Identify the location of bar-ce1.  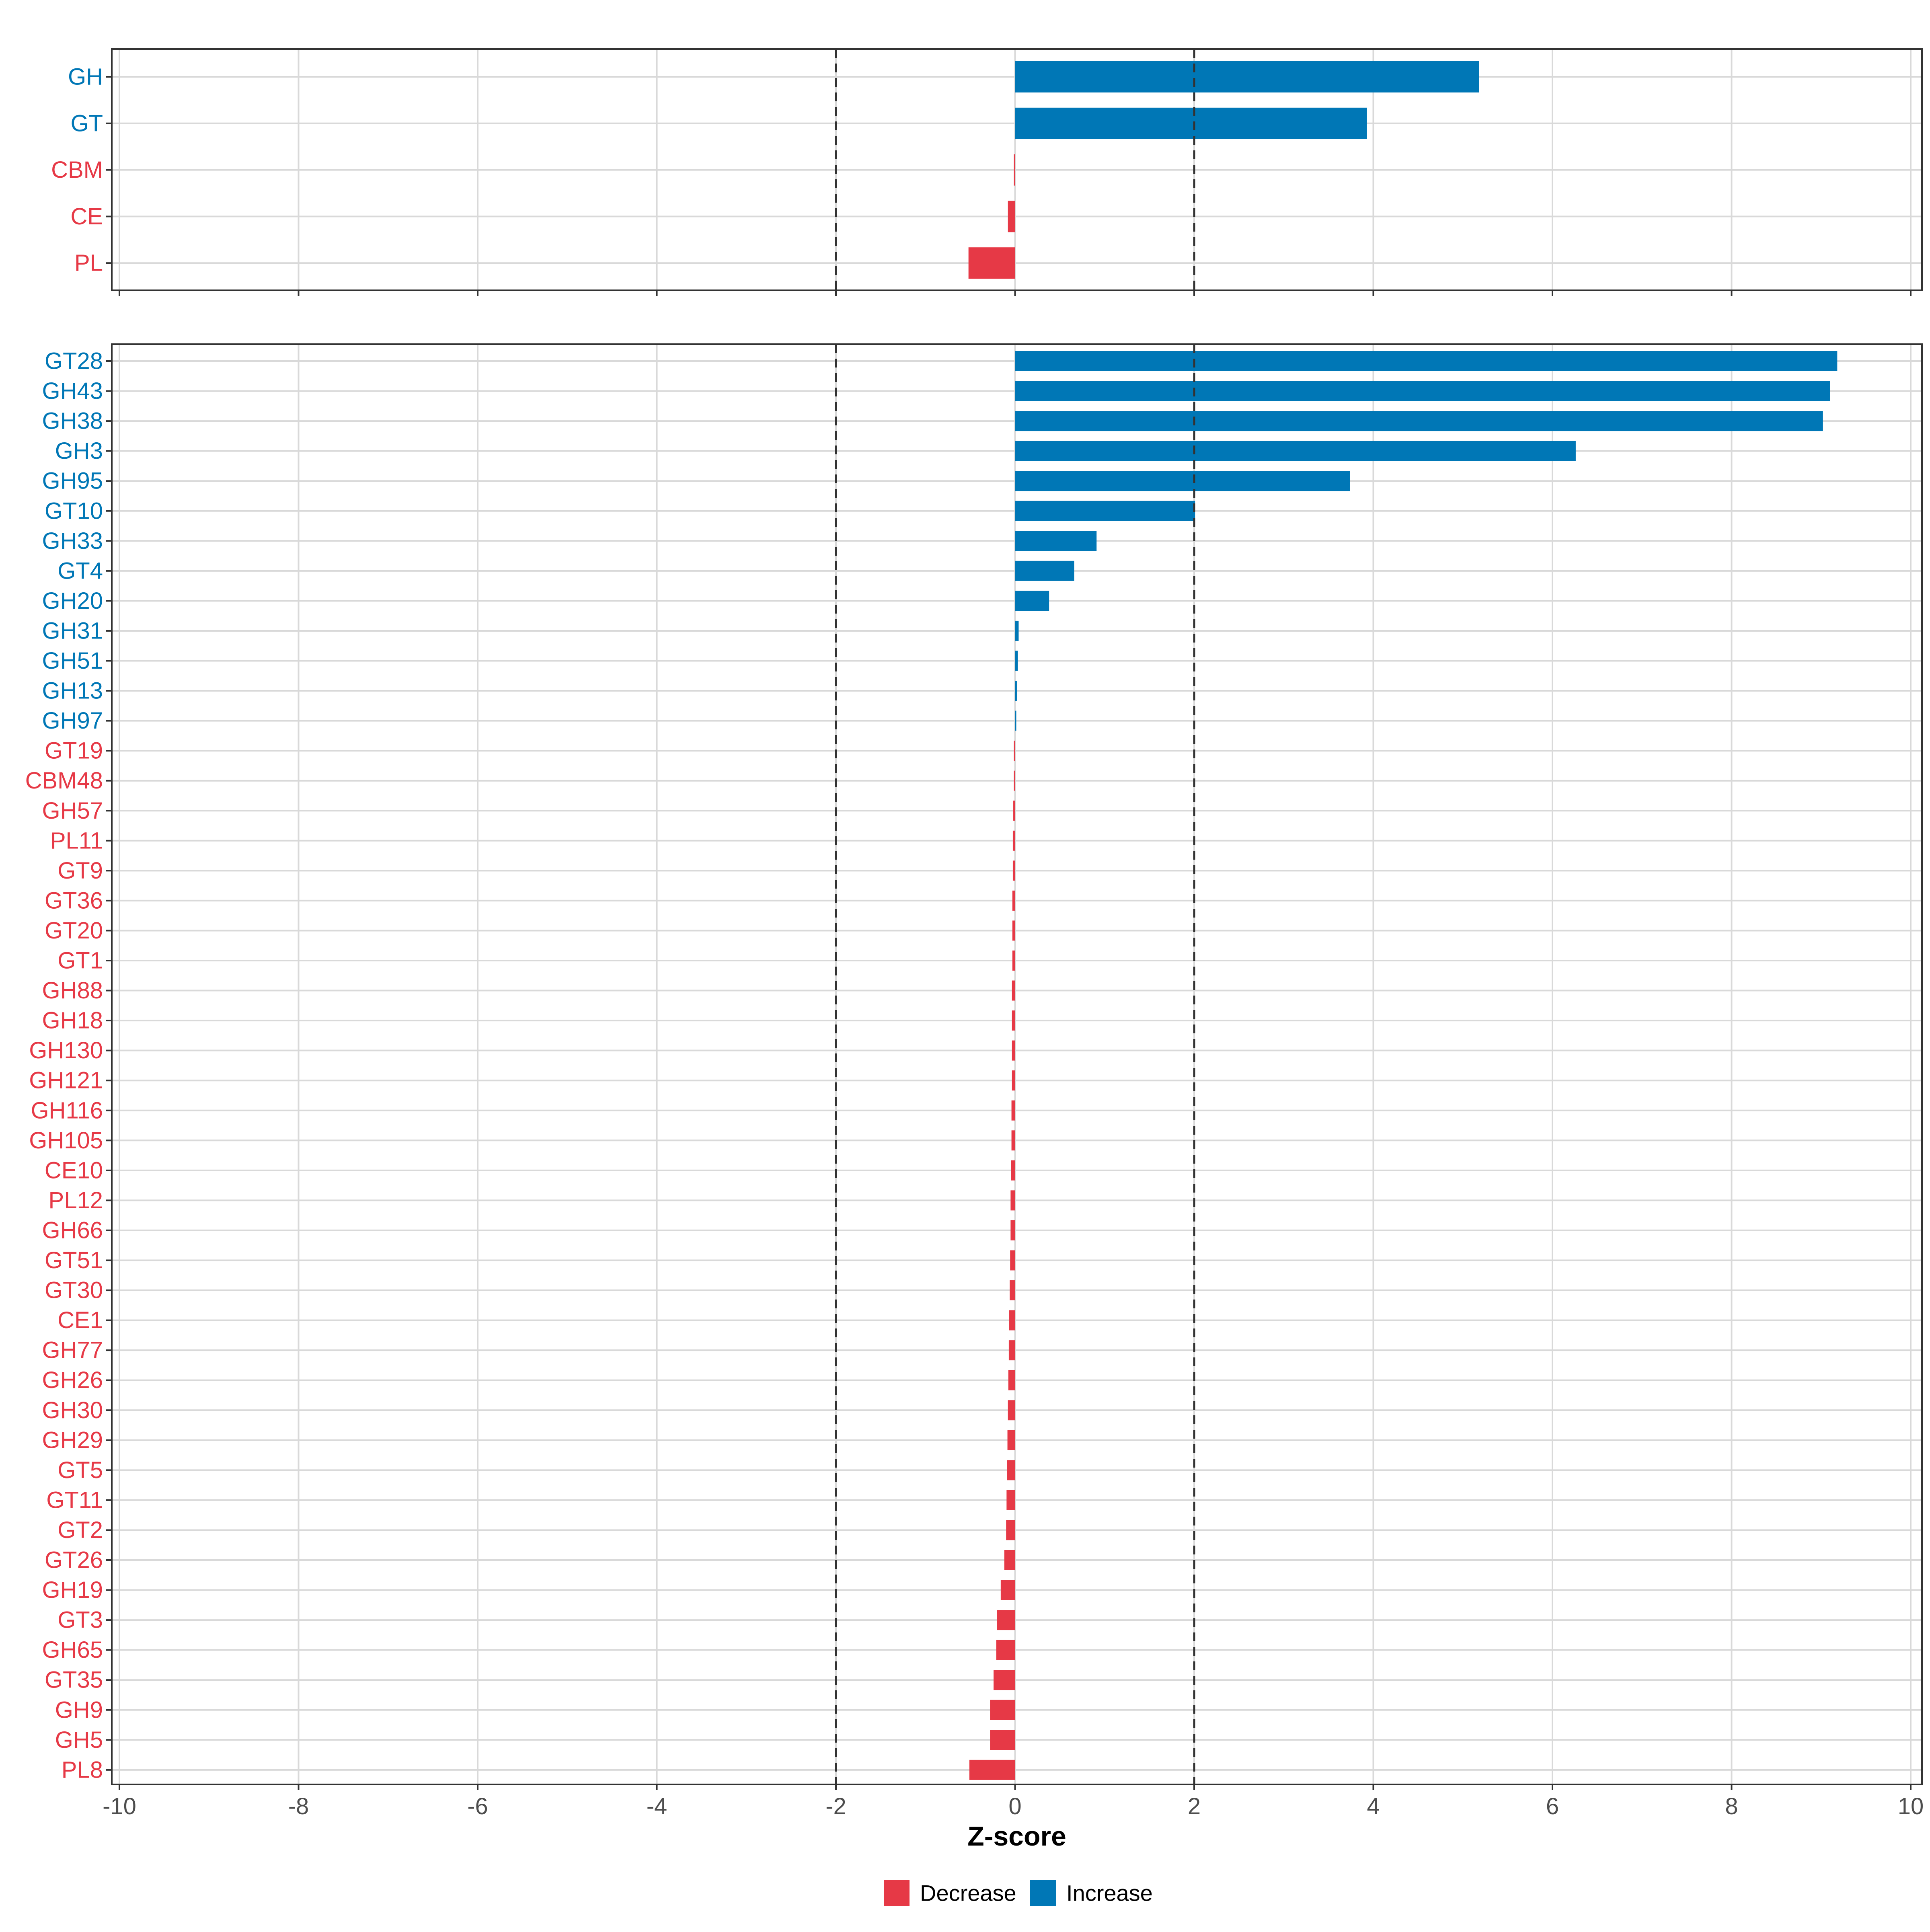
(1012, 1320).